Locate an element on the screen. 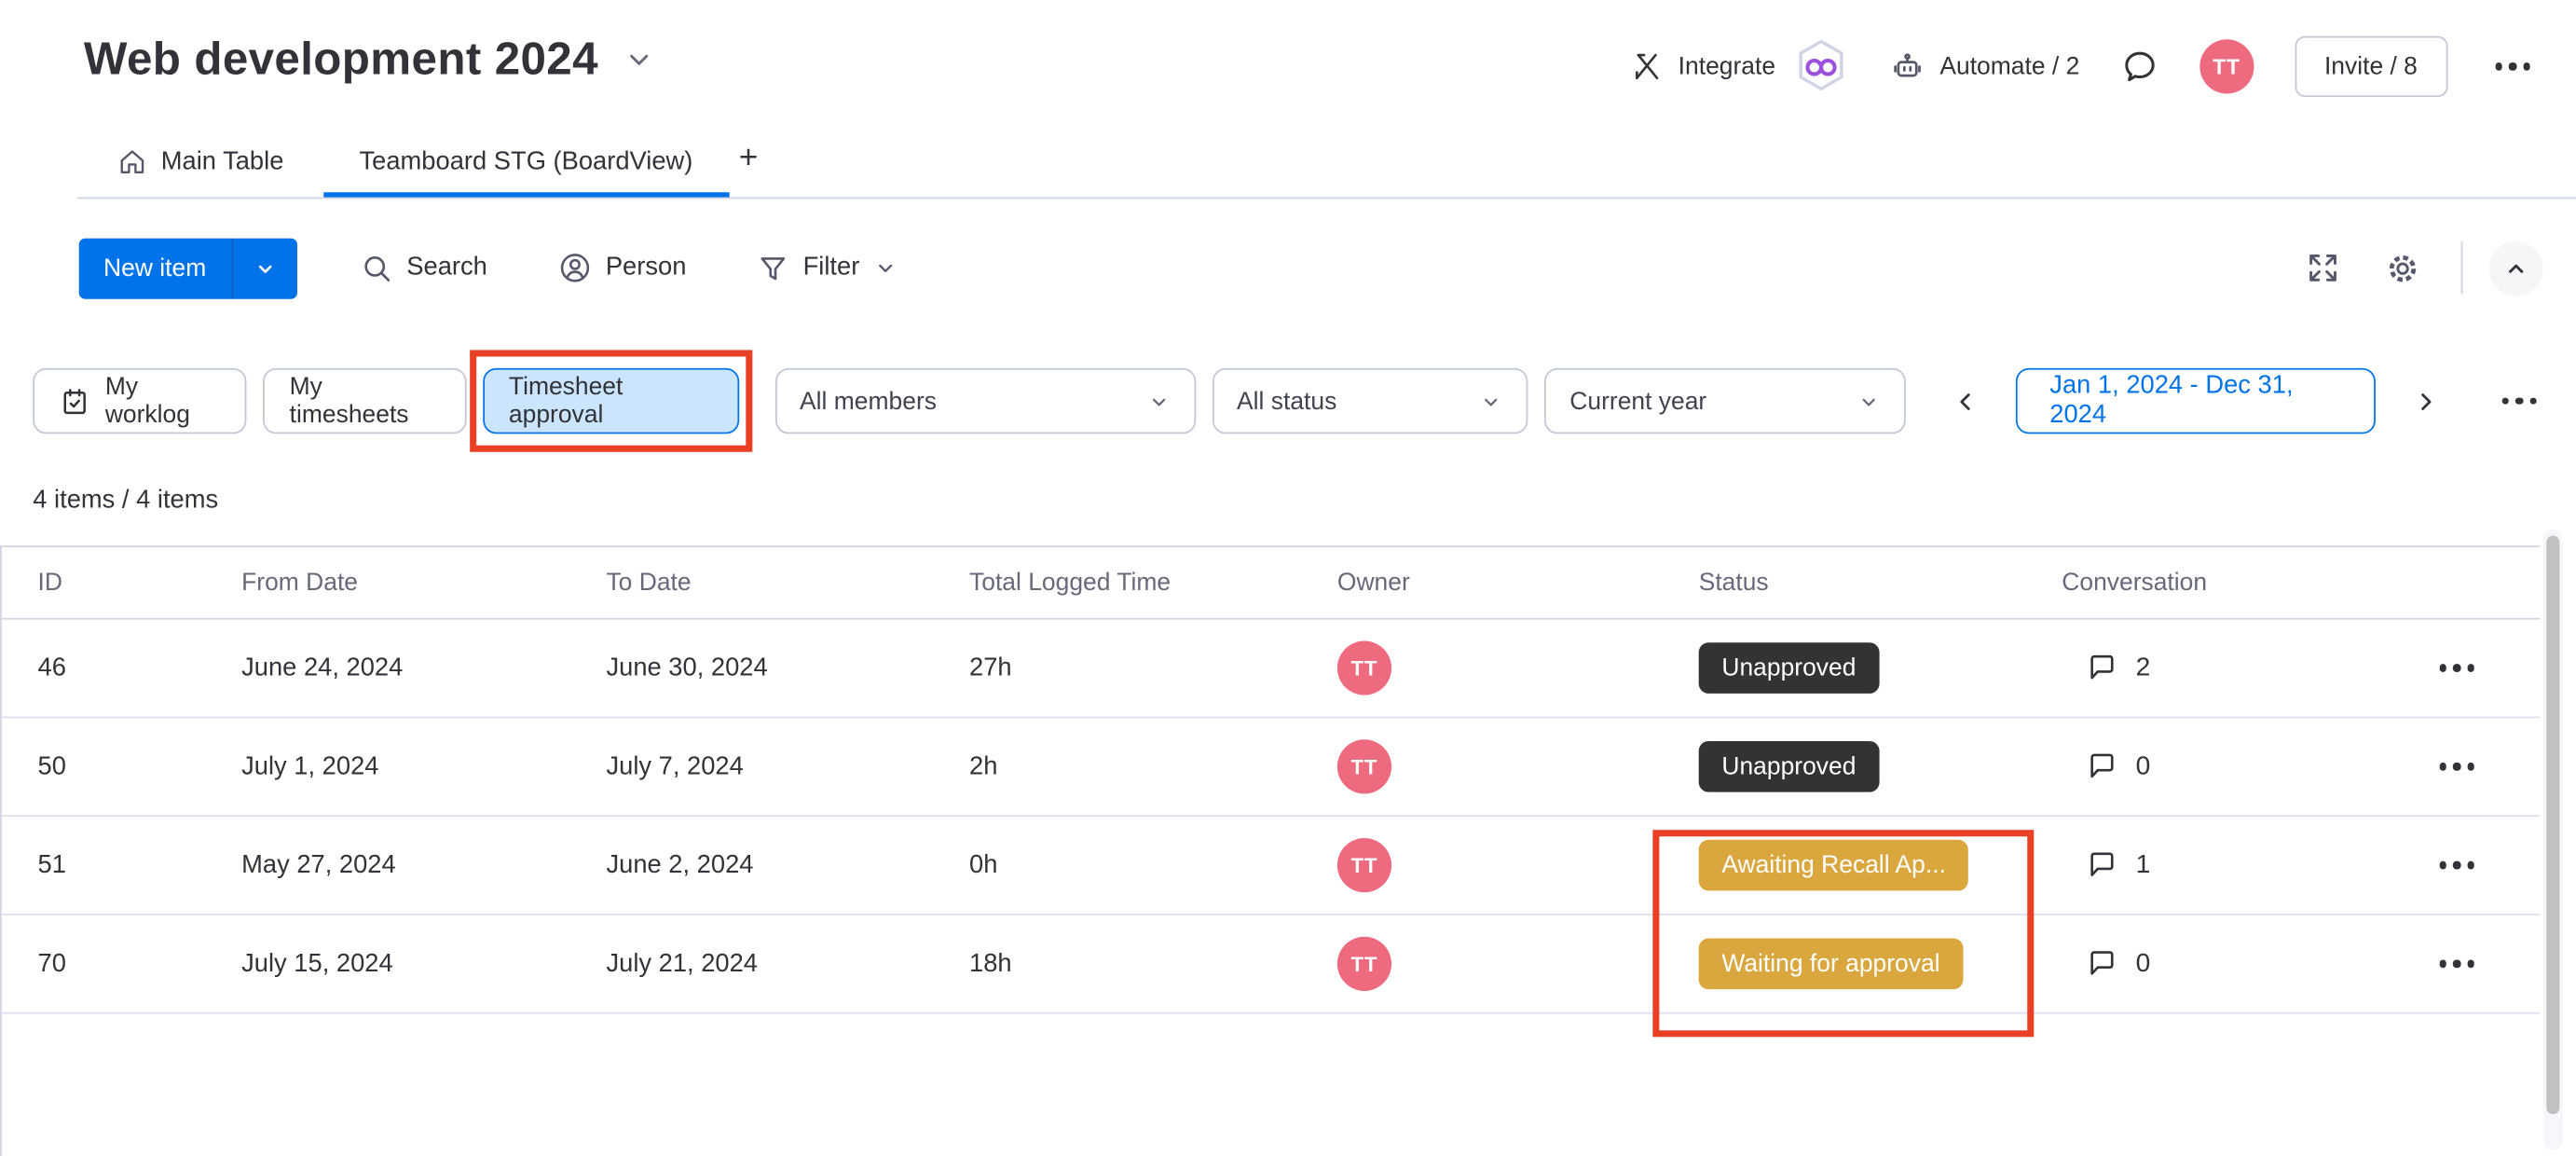  integrate-button: Integrate is located at coordinates (1738, 66).